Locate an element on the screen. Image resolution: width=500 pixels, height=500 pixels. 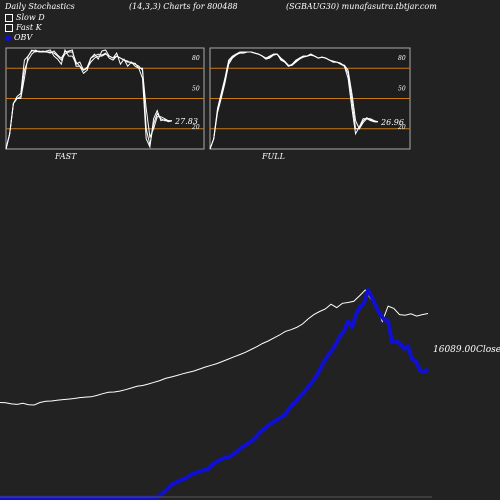
legend-swatch-fast-k is located at coordinates (9, 27).